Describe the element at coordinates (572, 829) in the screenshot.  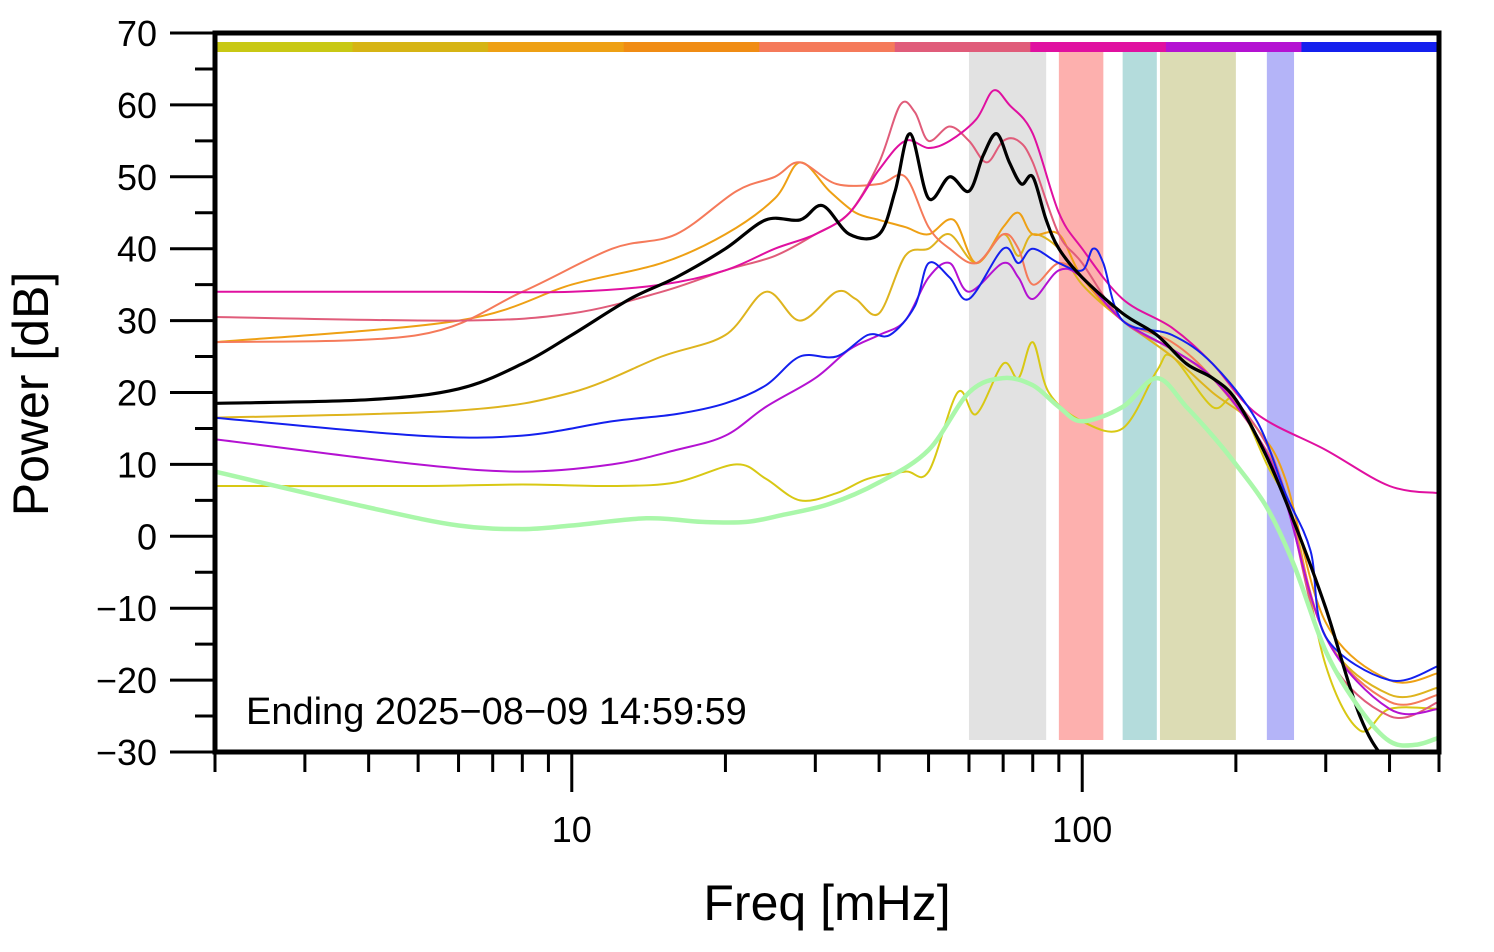
I see `x-tick-label: 10` at that location.